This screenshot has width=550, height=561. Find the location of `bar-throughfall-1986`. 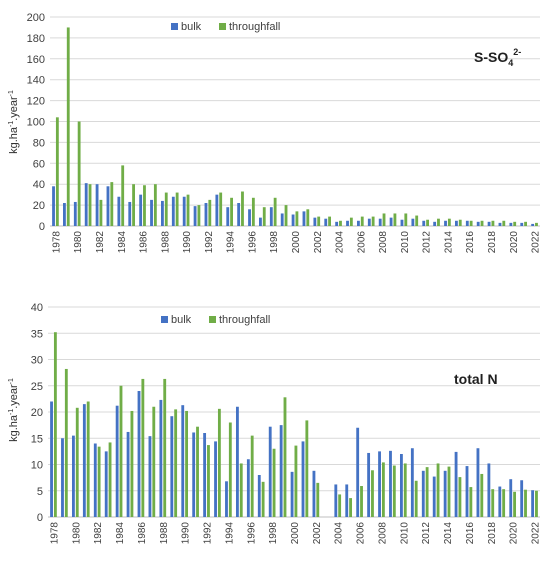

bar-throughfall-1986 is located at coordinates (144, 205).